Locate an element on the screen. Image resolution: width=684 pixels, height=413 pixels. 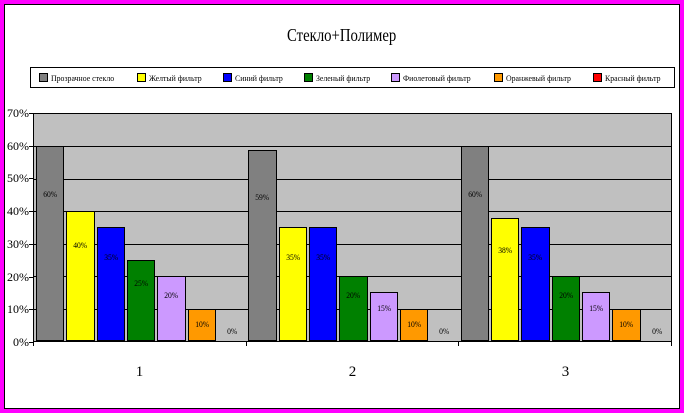
y-axis-label: 0% is located at coordinates (21, 342).